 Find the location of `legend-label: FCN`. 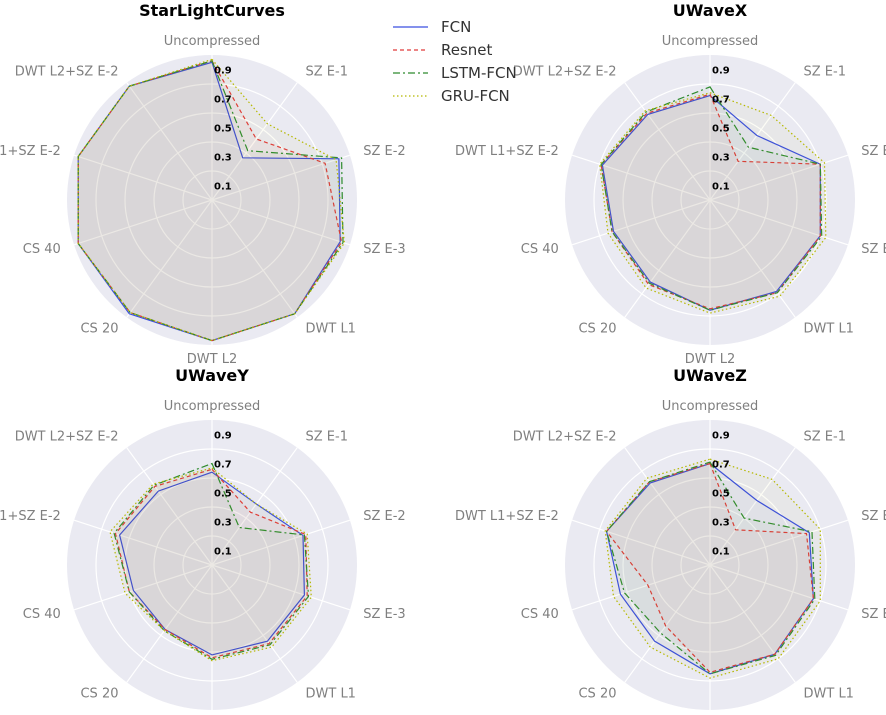

legend-label: FCN is located at coordinates (456, 27).